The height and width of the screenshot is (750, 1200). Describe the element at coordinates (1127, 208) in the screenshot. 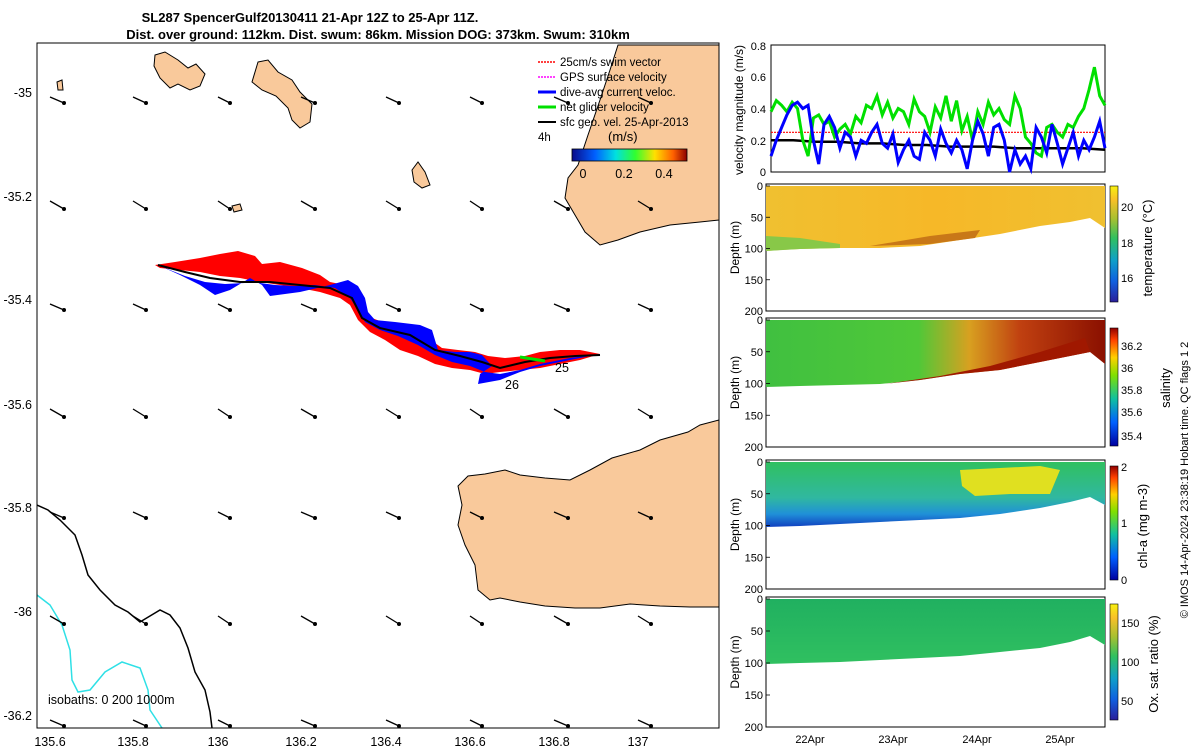

I see `temperature-cb-tick: 20` at that location.